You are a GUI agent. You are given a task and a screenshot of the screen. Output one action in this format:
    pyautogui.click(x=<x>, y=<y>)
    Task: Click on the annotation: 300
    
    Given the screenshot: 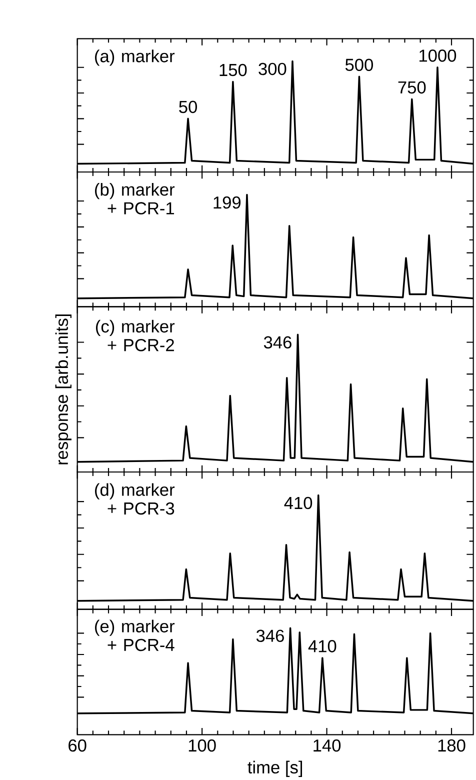 What is the action you would take?
    pyautogui.click(x=272, y=69)
    